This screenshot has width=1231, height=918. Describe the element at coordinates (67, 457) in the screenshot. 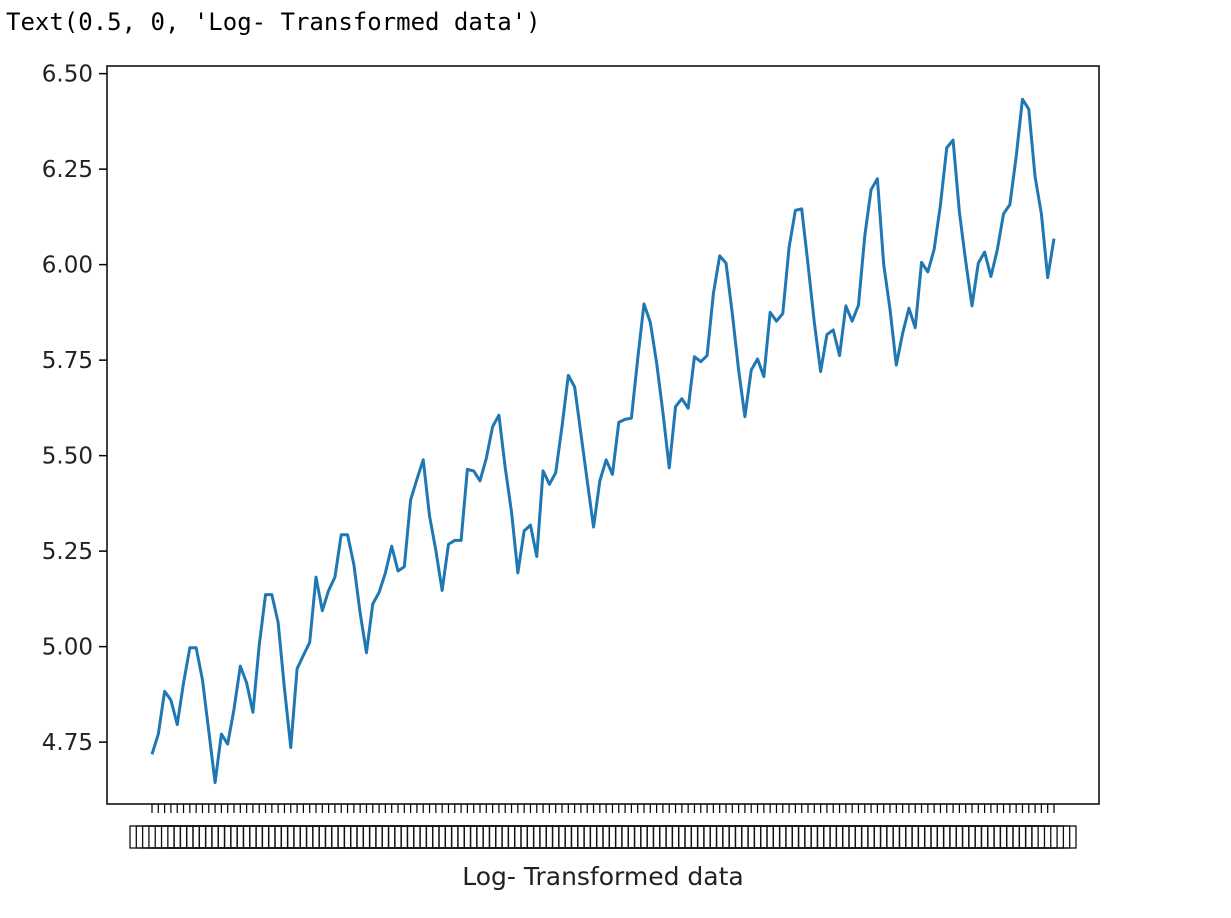

I see `y-tick-label: 5.50` at that location.